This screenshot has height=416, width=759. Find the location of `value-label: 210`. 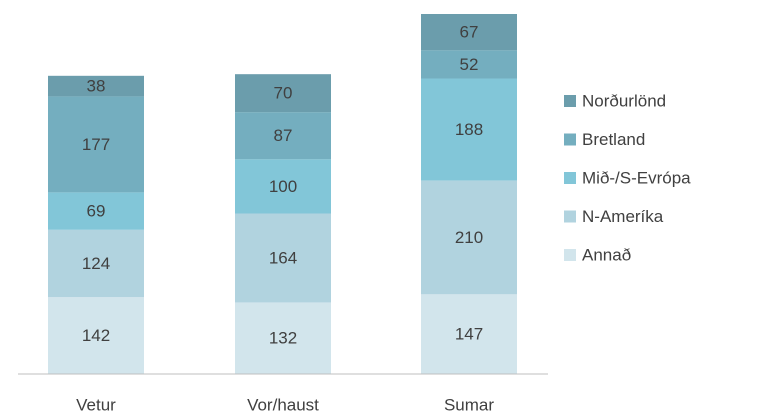

value-label: 210 is located at coordinates (469, 237).